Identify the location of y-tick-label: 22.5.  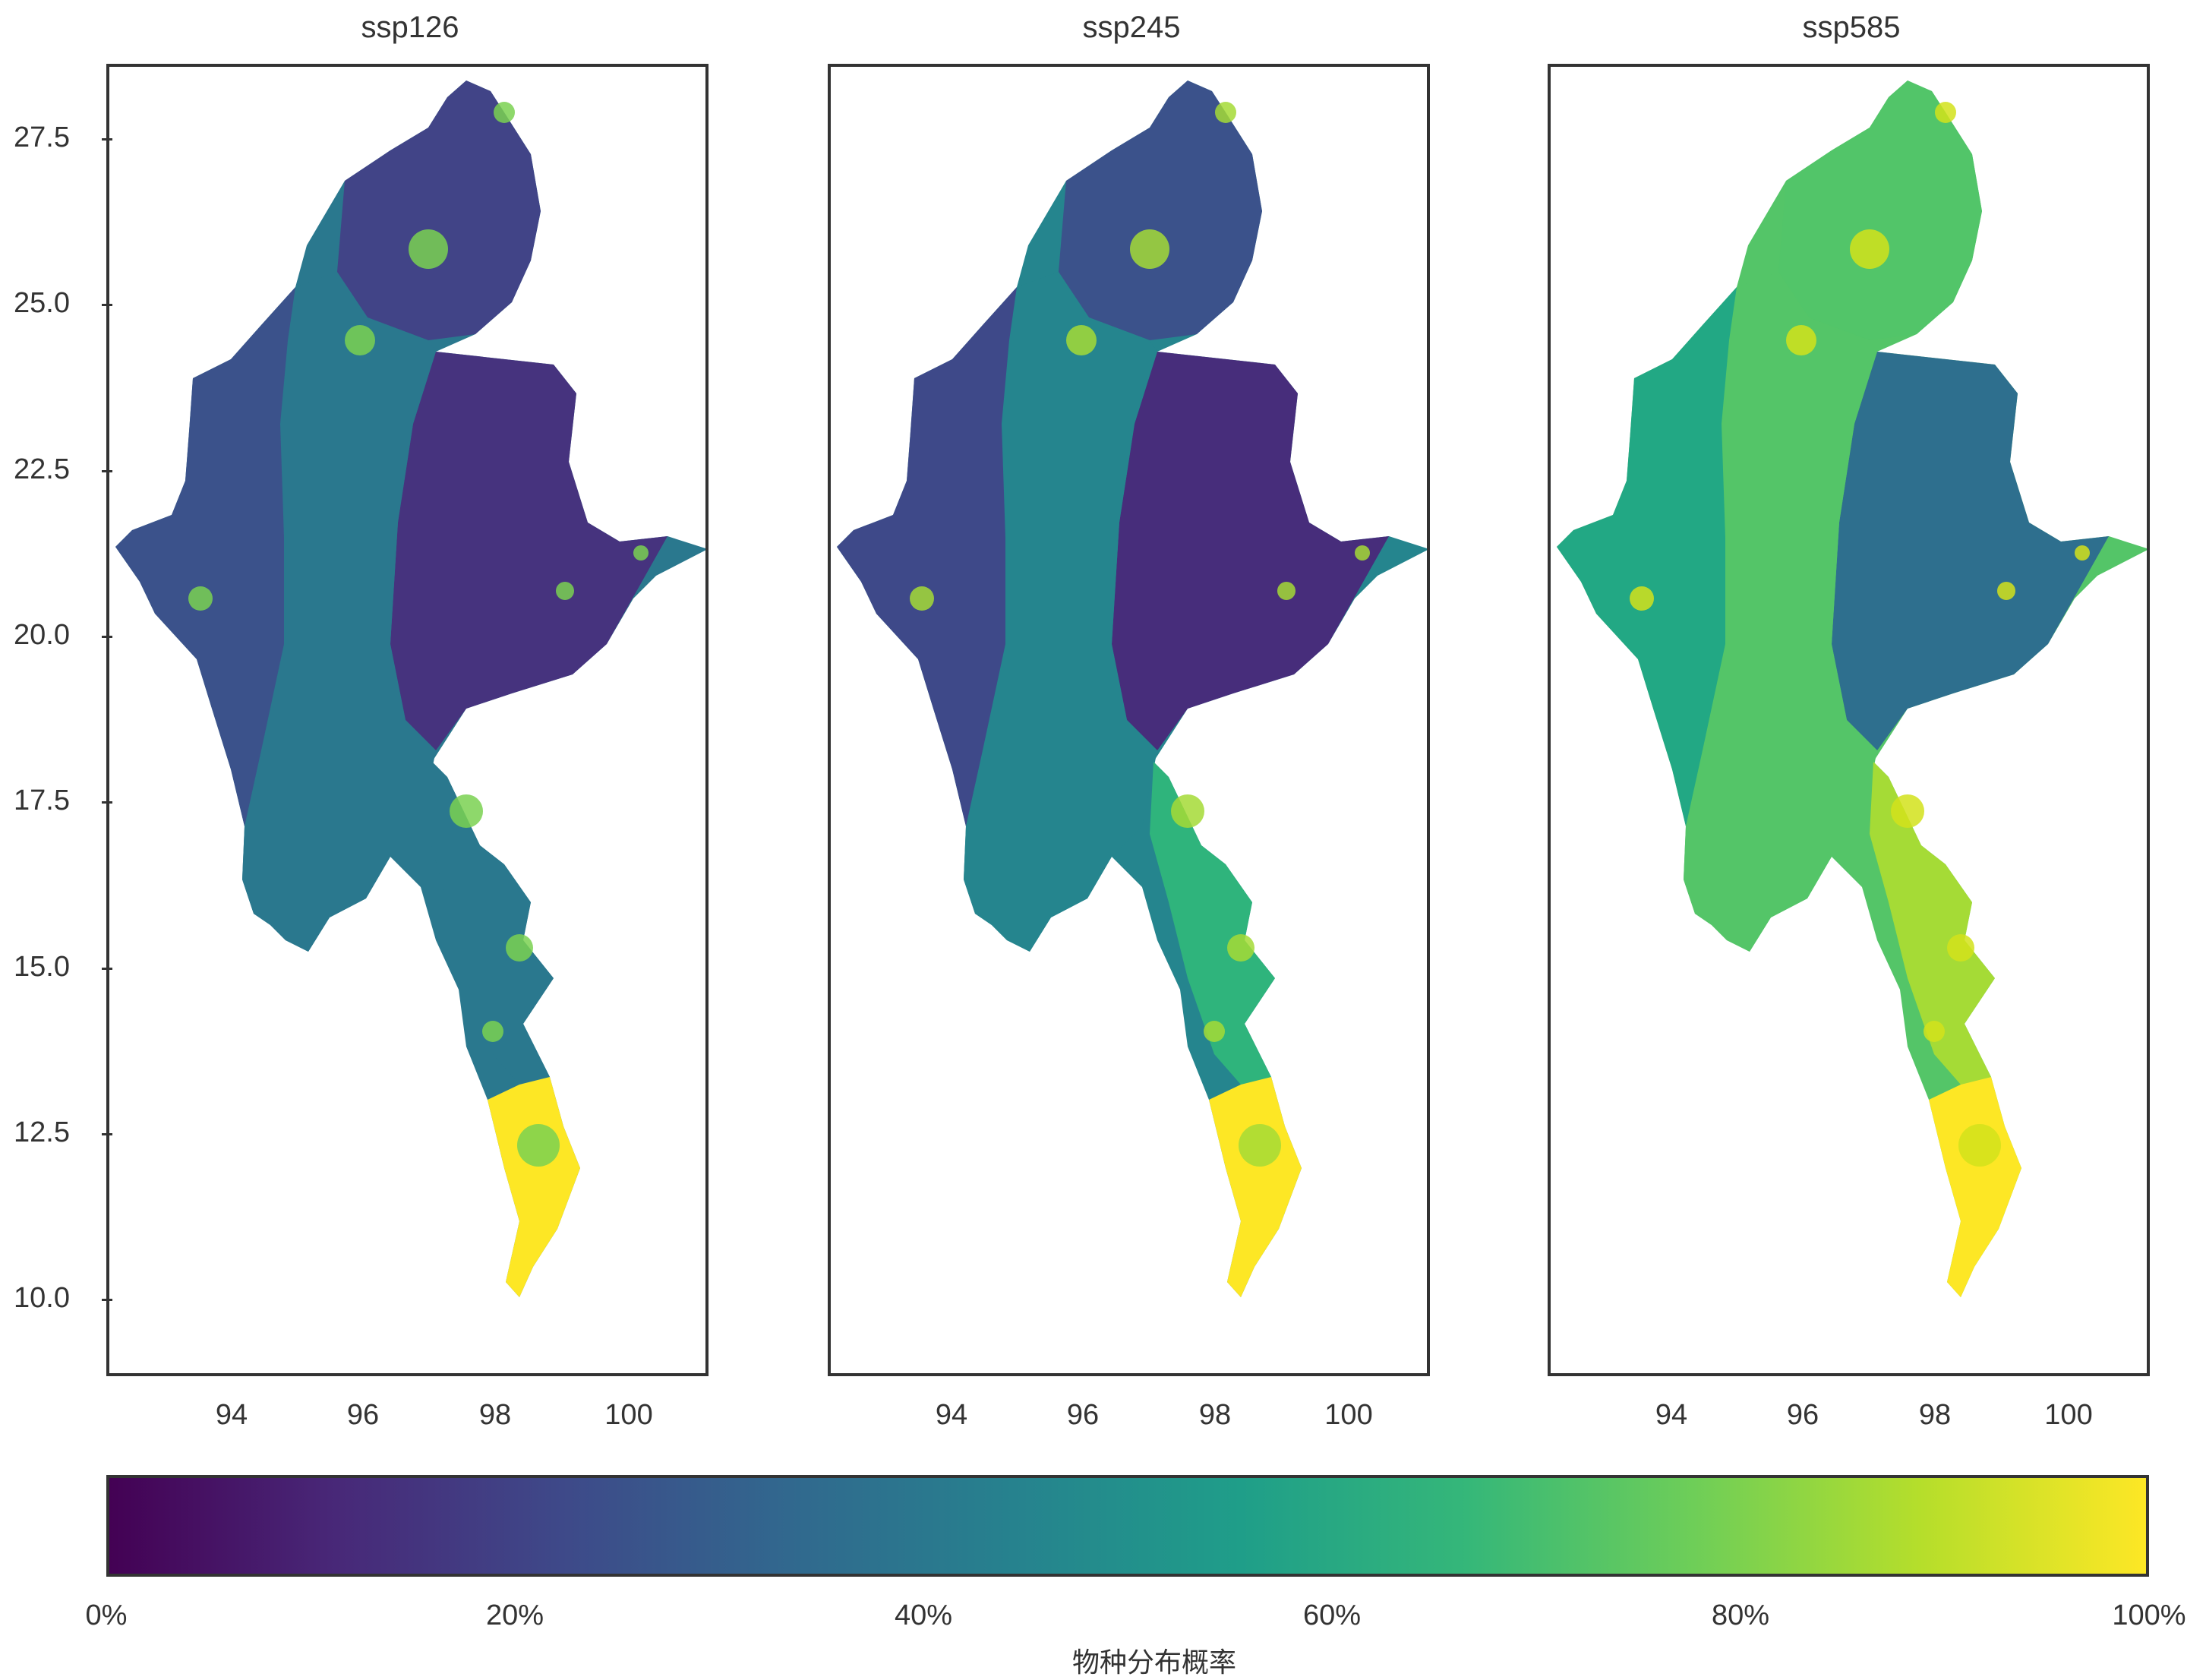
(42, 469).